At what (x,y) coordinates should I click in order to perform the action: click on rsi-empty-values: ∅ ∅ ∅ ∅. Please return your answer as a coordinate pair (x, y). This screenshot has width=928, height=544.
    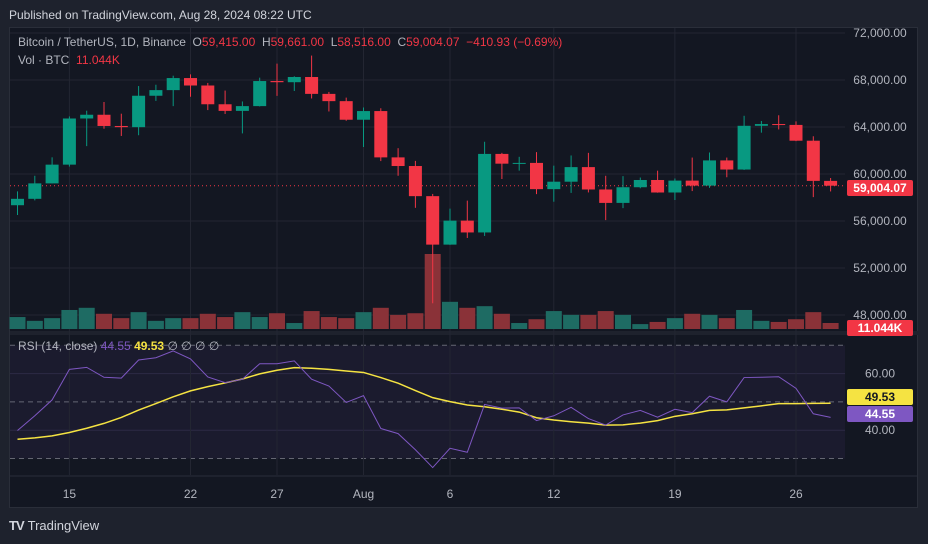
    Looking at the image, I should click on (193, 346).